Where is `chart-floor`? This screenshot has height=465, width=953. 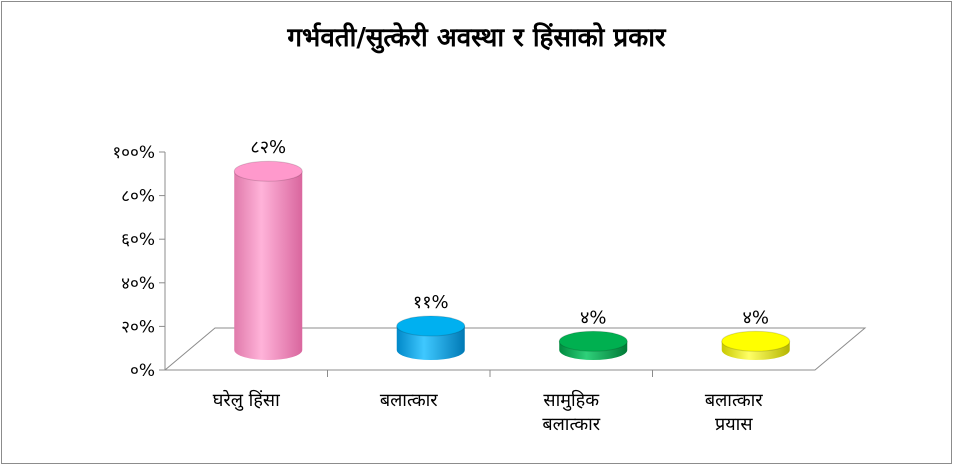
chart-floor is located at coordinates (515, 349).